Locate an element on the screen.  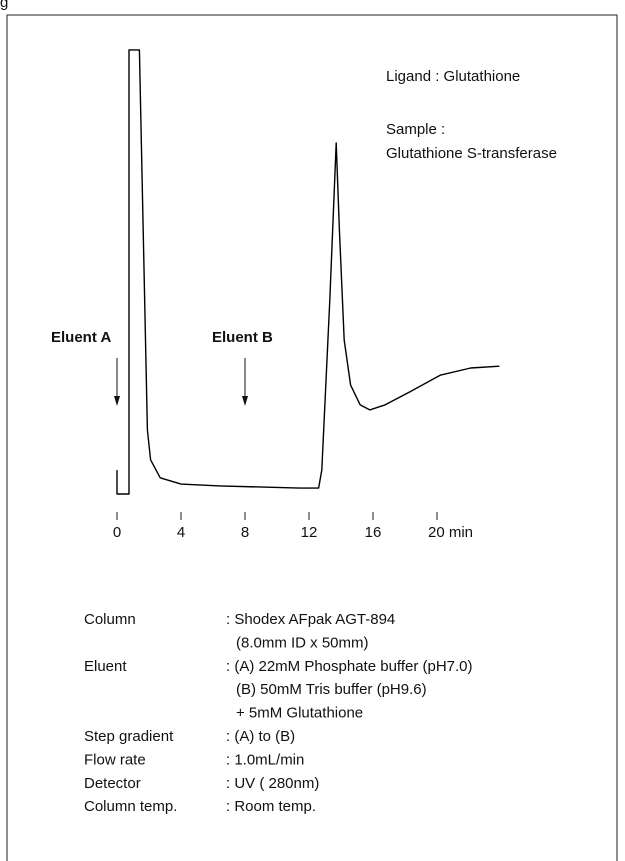
condition-label: Eluent is located at coordinates (105, 666).